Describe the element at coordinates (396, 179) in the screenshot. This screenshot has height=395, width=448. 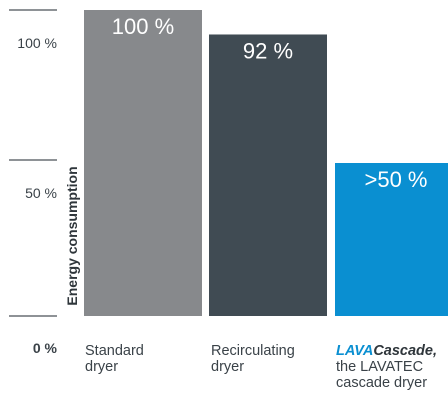
I see `bar-value-label: >50 %` at that location.